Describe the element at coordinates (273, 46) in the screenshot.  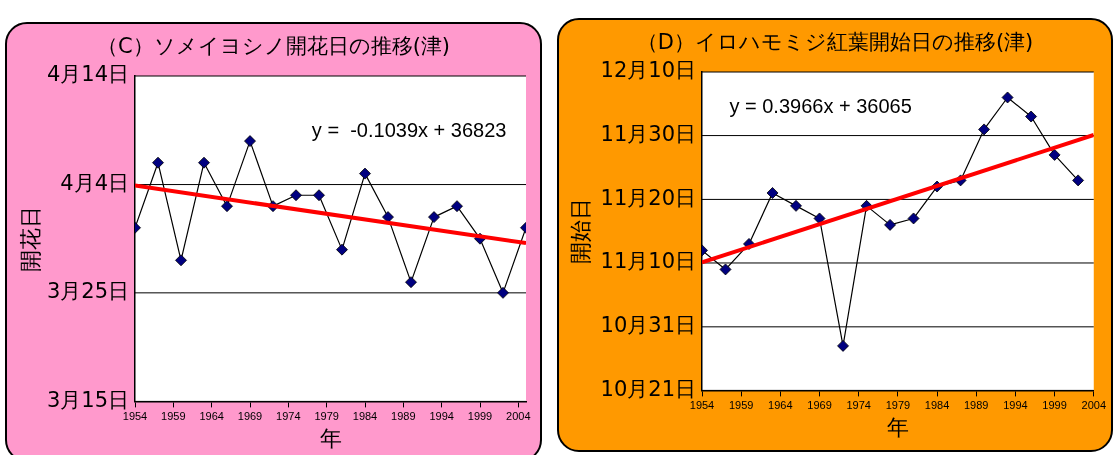
I see `chart-title: （C）ソメイヨシノ開花日の推移(津)` at that location.